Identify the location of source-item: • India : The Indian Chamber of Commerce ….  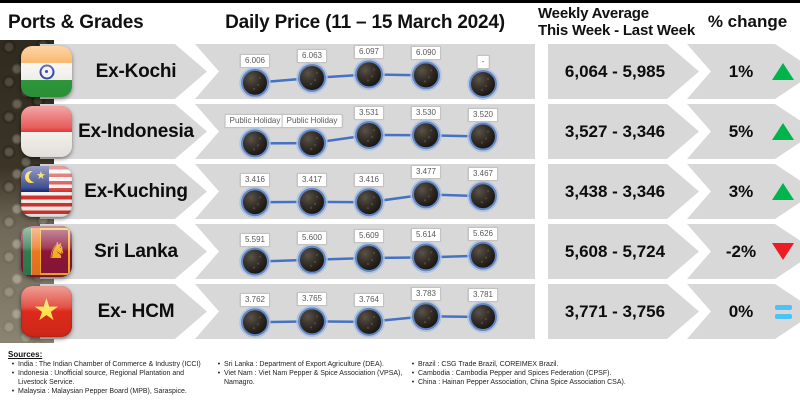
(110, 364).